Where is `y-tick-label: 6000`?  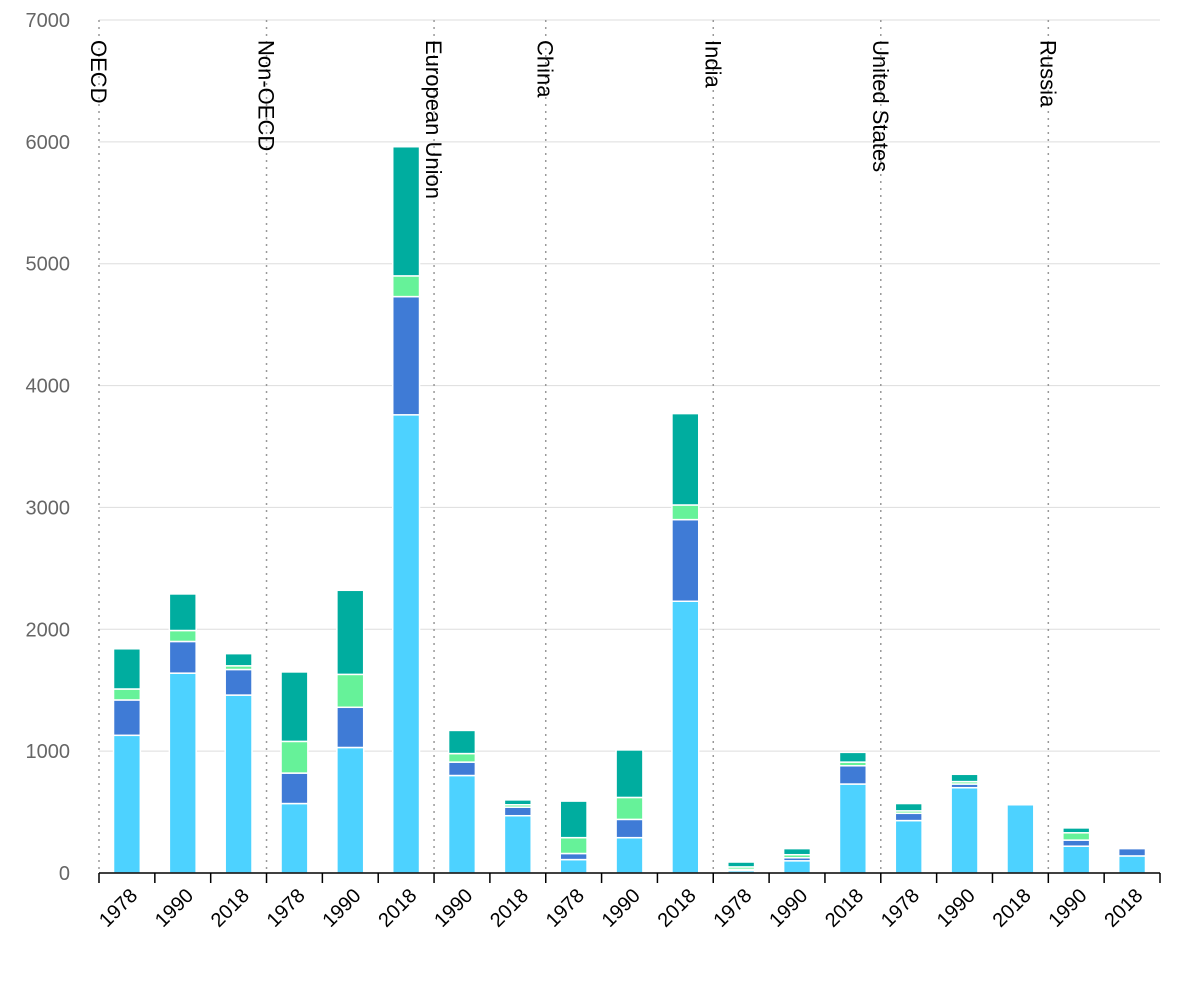 y-tick-label: 6000 is located at coordinates (48, 143).